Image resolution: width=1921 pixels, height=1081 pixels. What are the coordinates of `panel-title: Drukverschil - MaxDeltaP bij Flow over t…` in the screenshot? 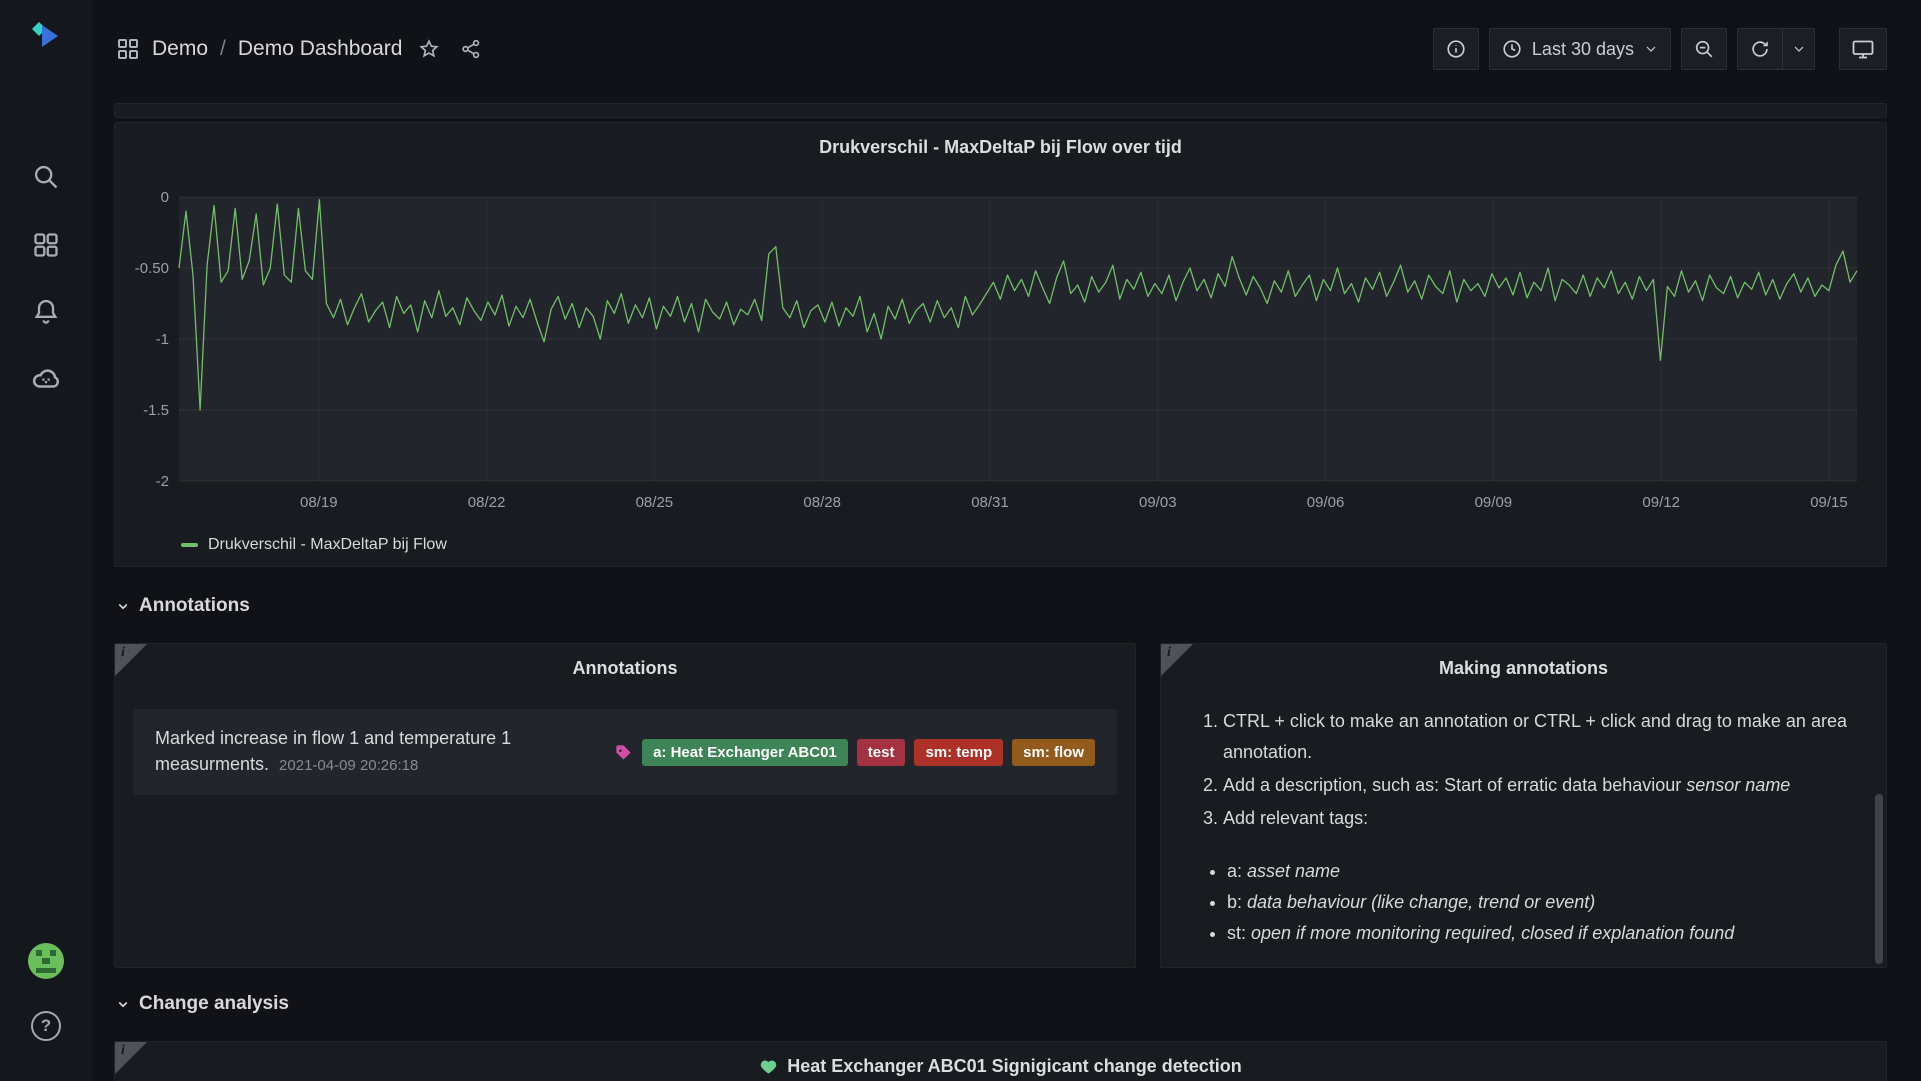 It's located at (1000, 147).